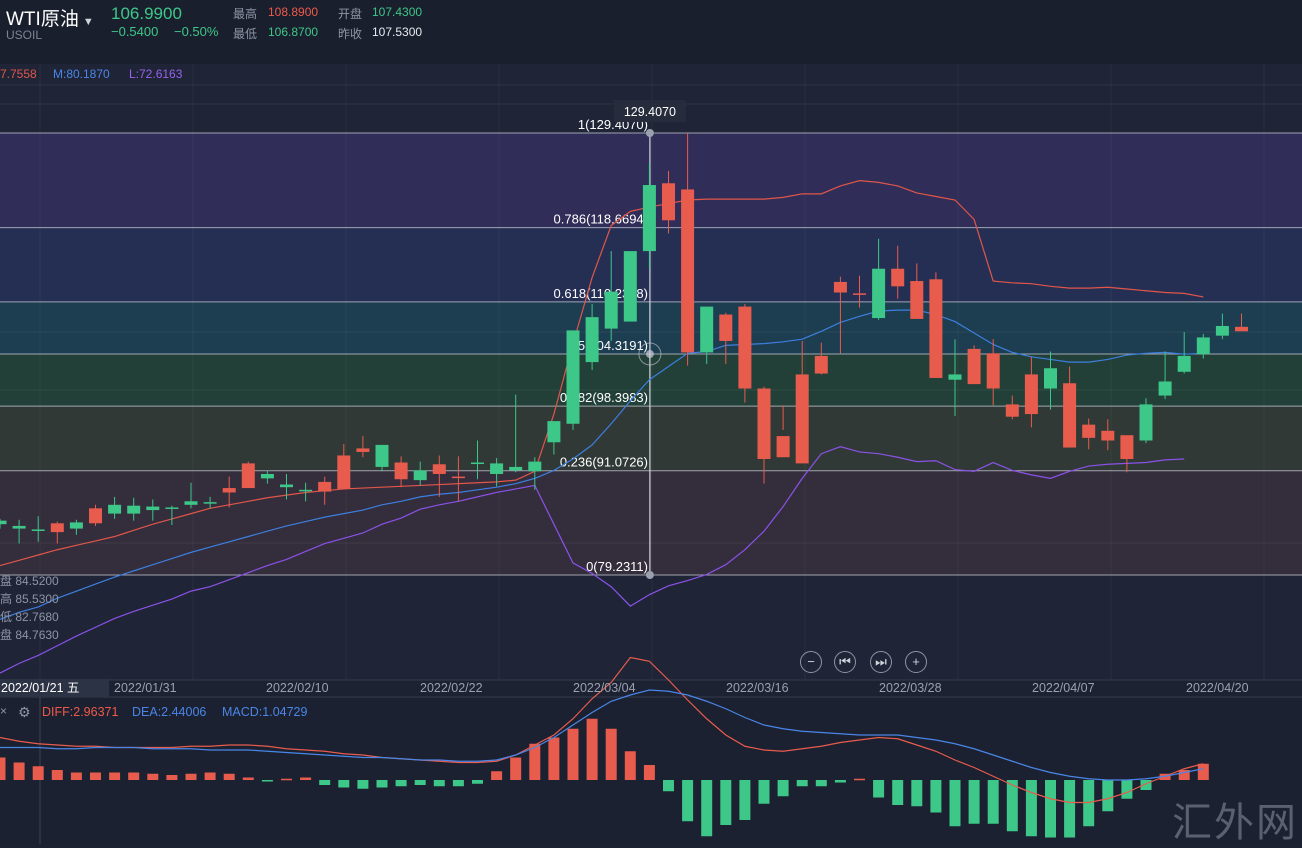 This screenshot has width=1302, height=848. Describe the element at coordinates (50, 17) in the screenshot. I see `symbol-selector: WTI原油 ▼` at that location.